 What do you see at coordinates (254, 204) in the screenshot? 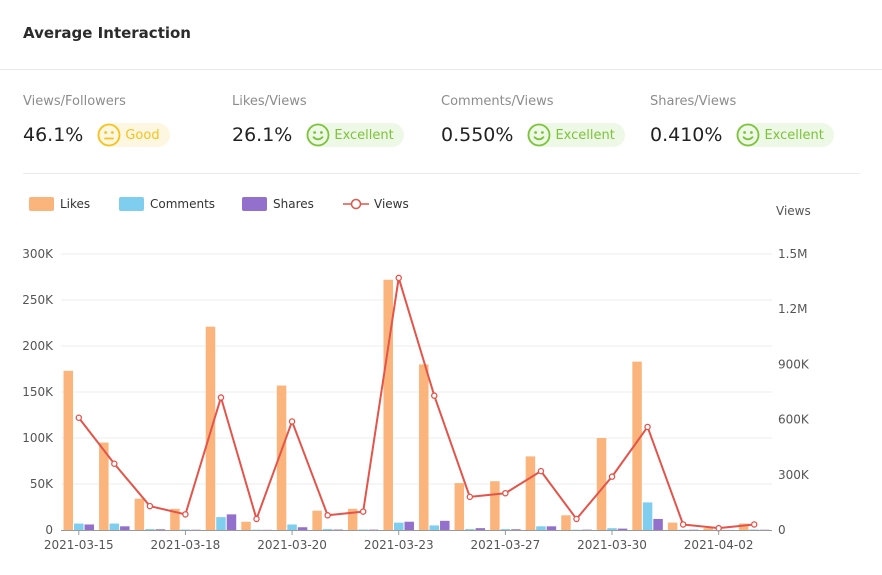
I see `legend-swatch-shares` at bounding box center [254, 204].